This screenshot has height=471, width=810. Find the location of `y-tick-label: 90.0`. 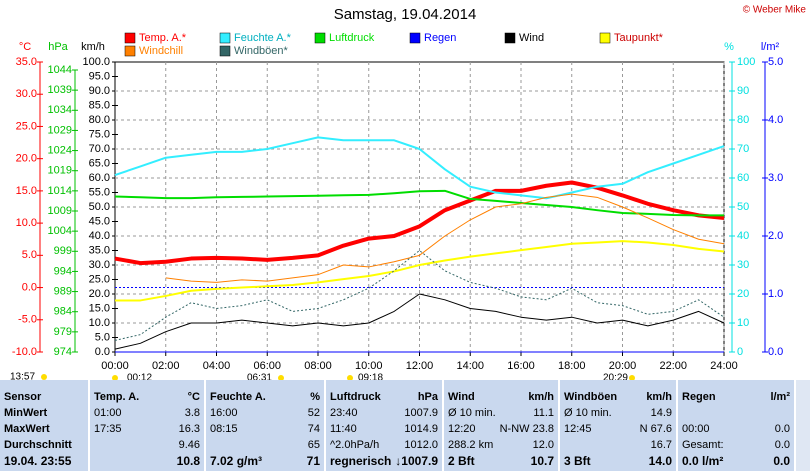

y-tick-label: 90.0 is located at coordinates (99, 91).